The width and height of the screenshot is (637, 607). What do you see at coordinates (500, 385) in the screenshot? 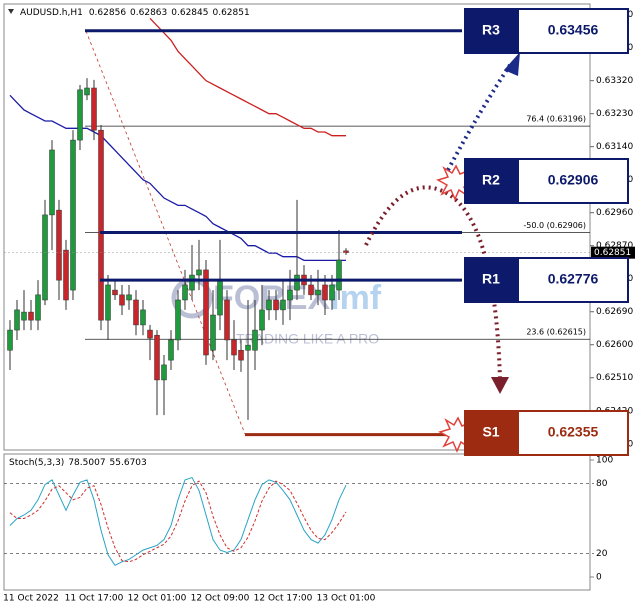
I see `arrowhead-s1` at bounding box center [500, 385].